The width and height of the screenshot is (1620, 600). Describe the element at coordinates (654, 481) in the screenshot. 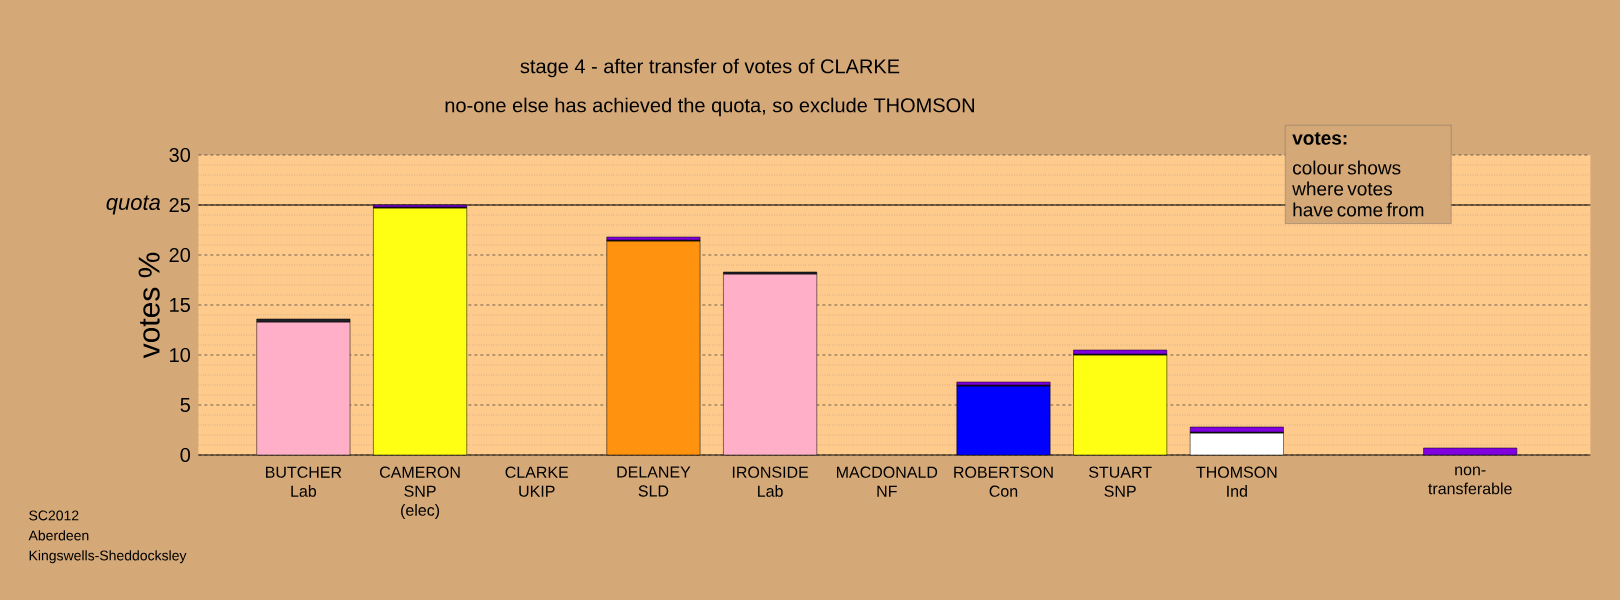

I see `x-tick-label: DELANEY SLD` at that location.